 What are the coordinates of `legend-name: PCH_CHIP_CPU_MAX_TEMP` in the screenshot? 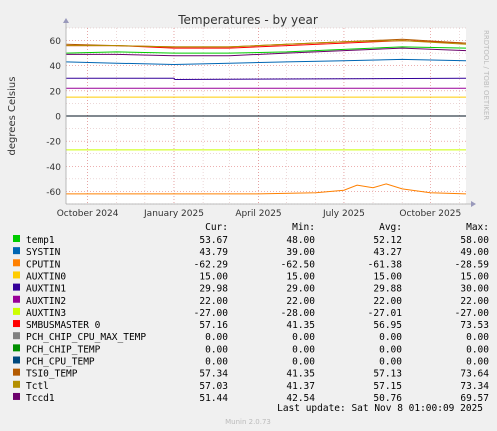 It's located at (86, 337).